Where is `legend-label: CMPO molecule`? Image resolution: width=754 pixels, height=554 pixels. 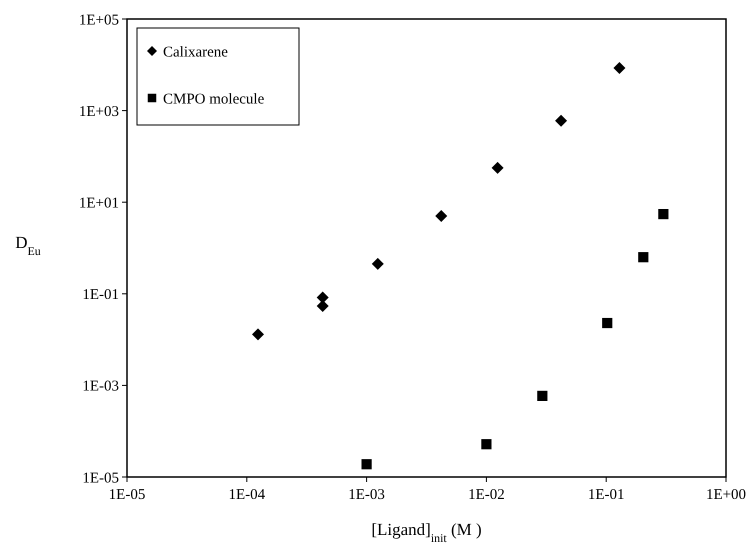 legend-label: CMPO molecule is located at coordinates (214, 99).